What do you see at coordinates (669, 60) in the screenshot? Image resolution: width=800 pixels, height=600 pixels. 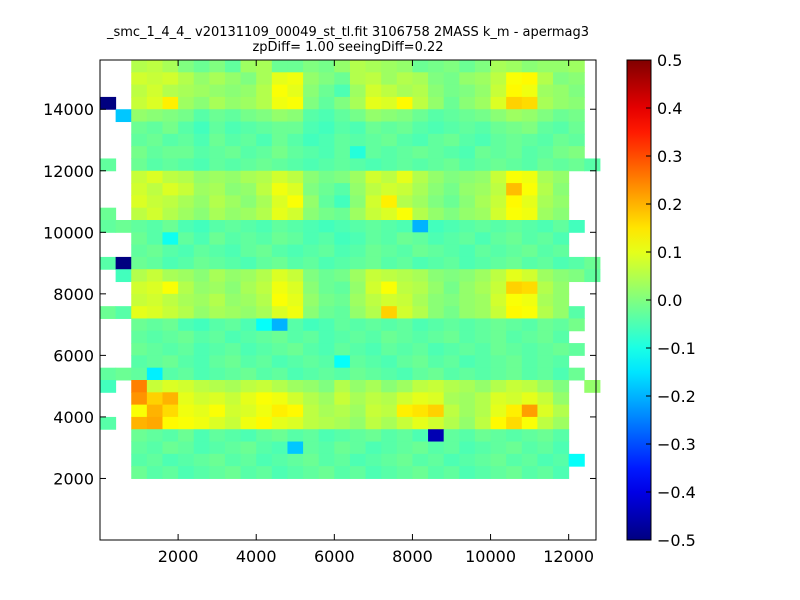 I see `colorbar-tick-label: 0.5` at bounding box center [669, 60].